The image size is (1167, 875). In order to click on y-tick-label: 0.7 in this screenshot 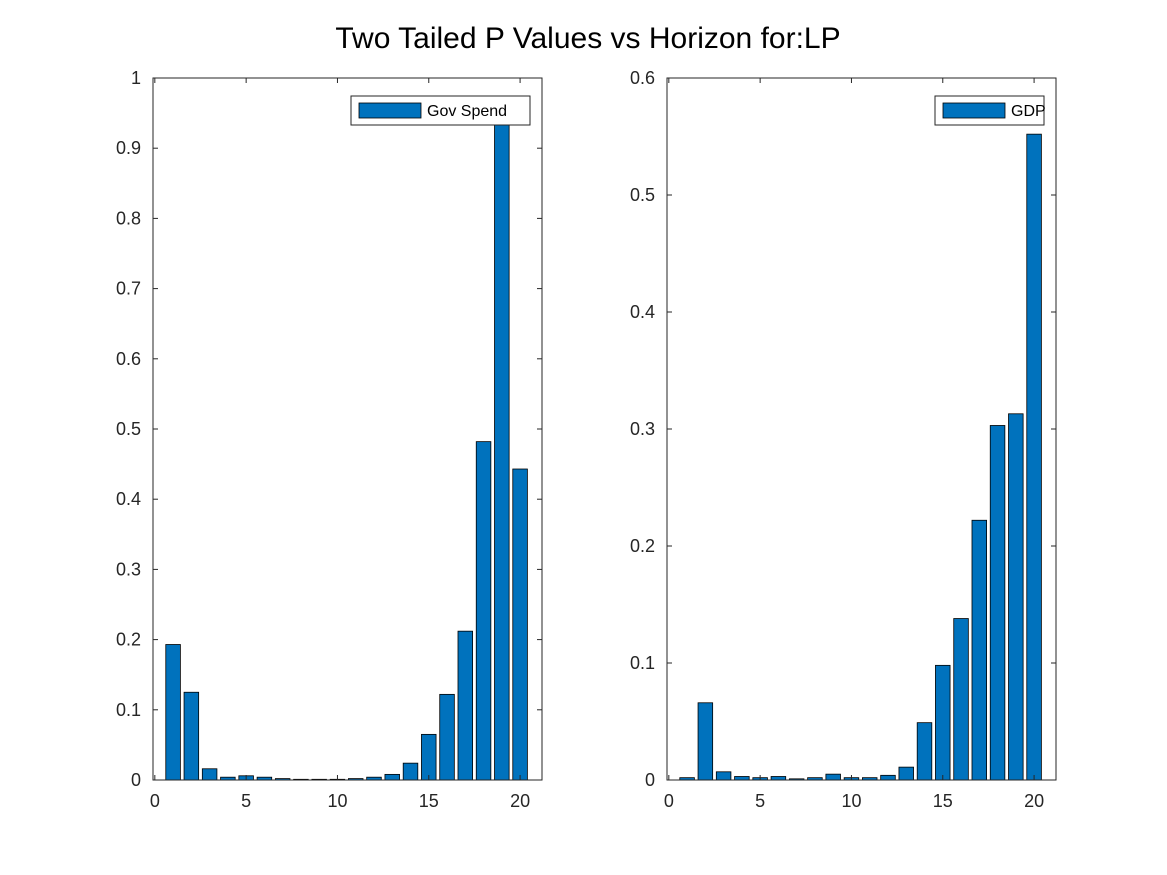, I will do `click(128, 289)`.